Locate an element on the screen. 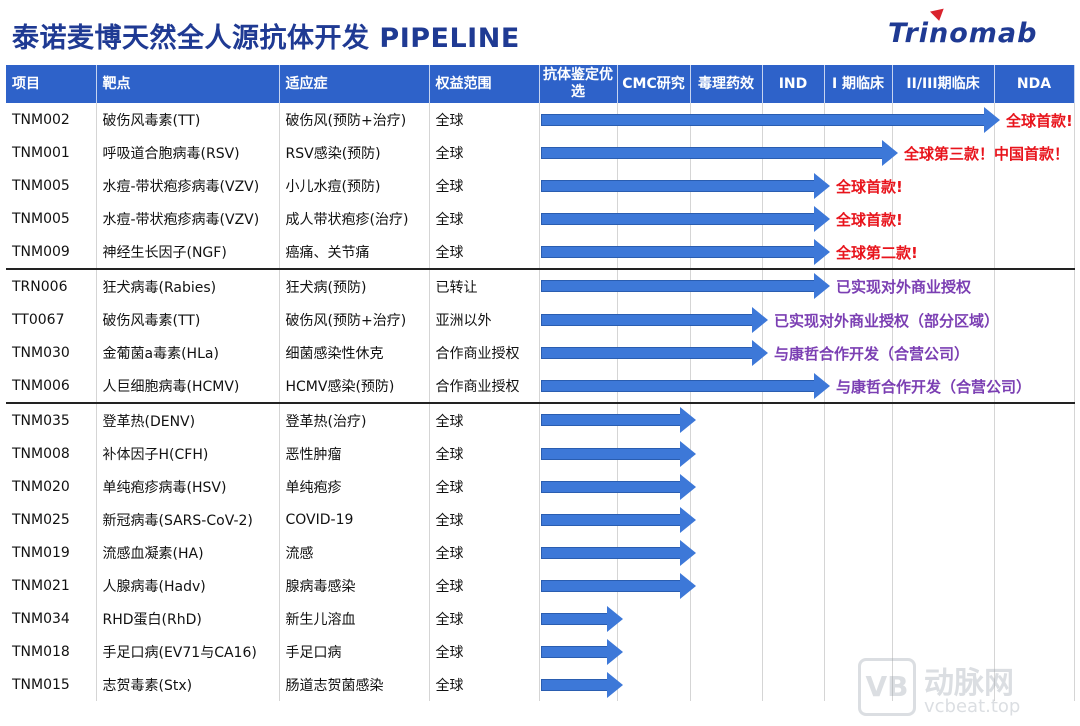 This screenshot has height=726, width=1080. target-cell: 新冠病毒(SARS-CoV-2) is located at coordinates (188, 519).